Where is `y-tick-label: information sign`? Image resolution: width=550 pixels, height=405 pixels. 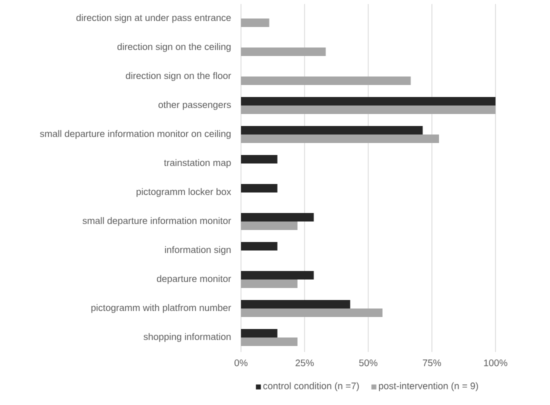
y-tick-label: information sign is located at coordinates (198, 250).